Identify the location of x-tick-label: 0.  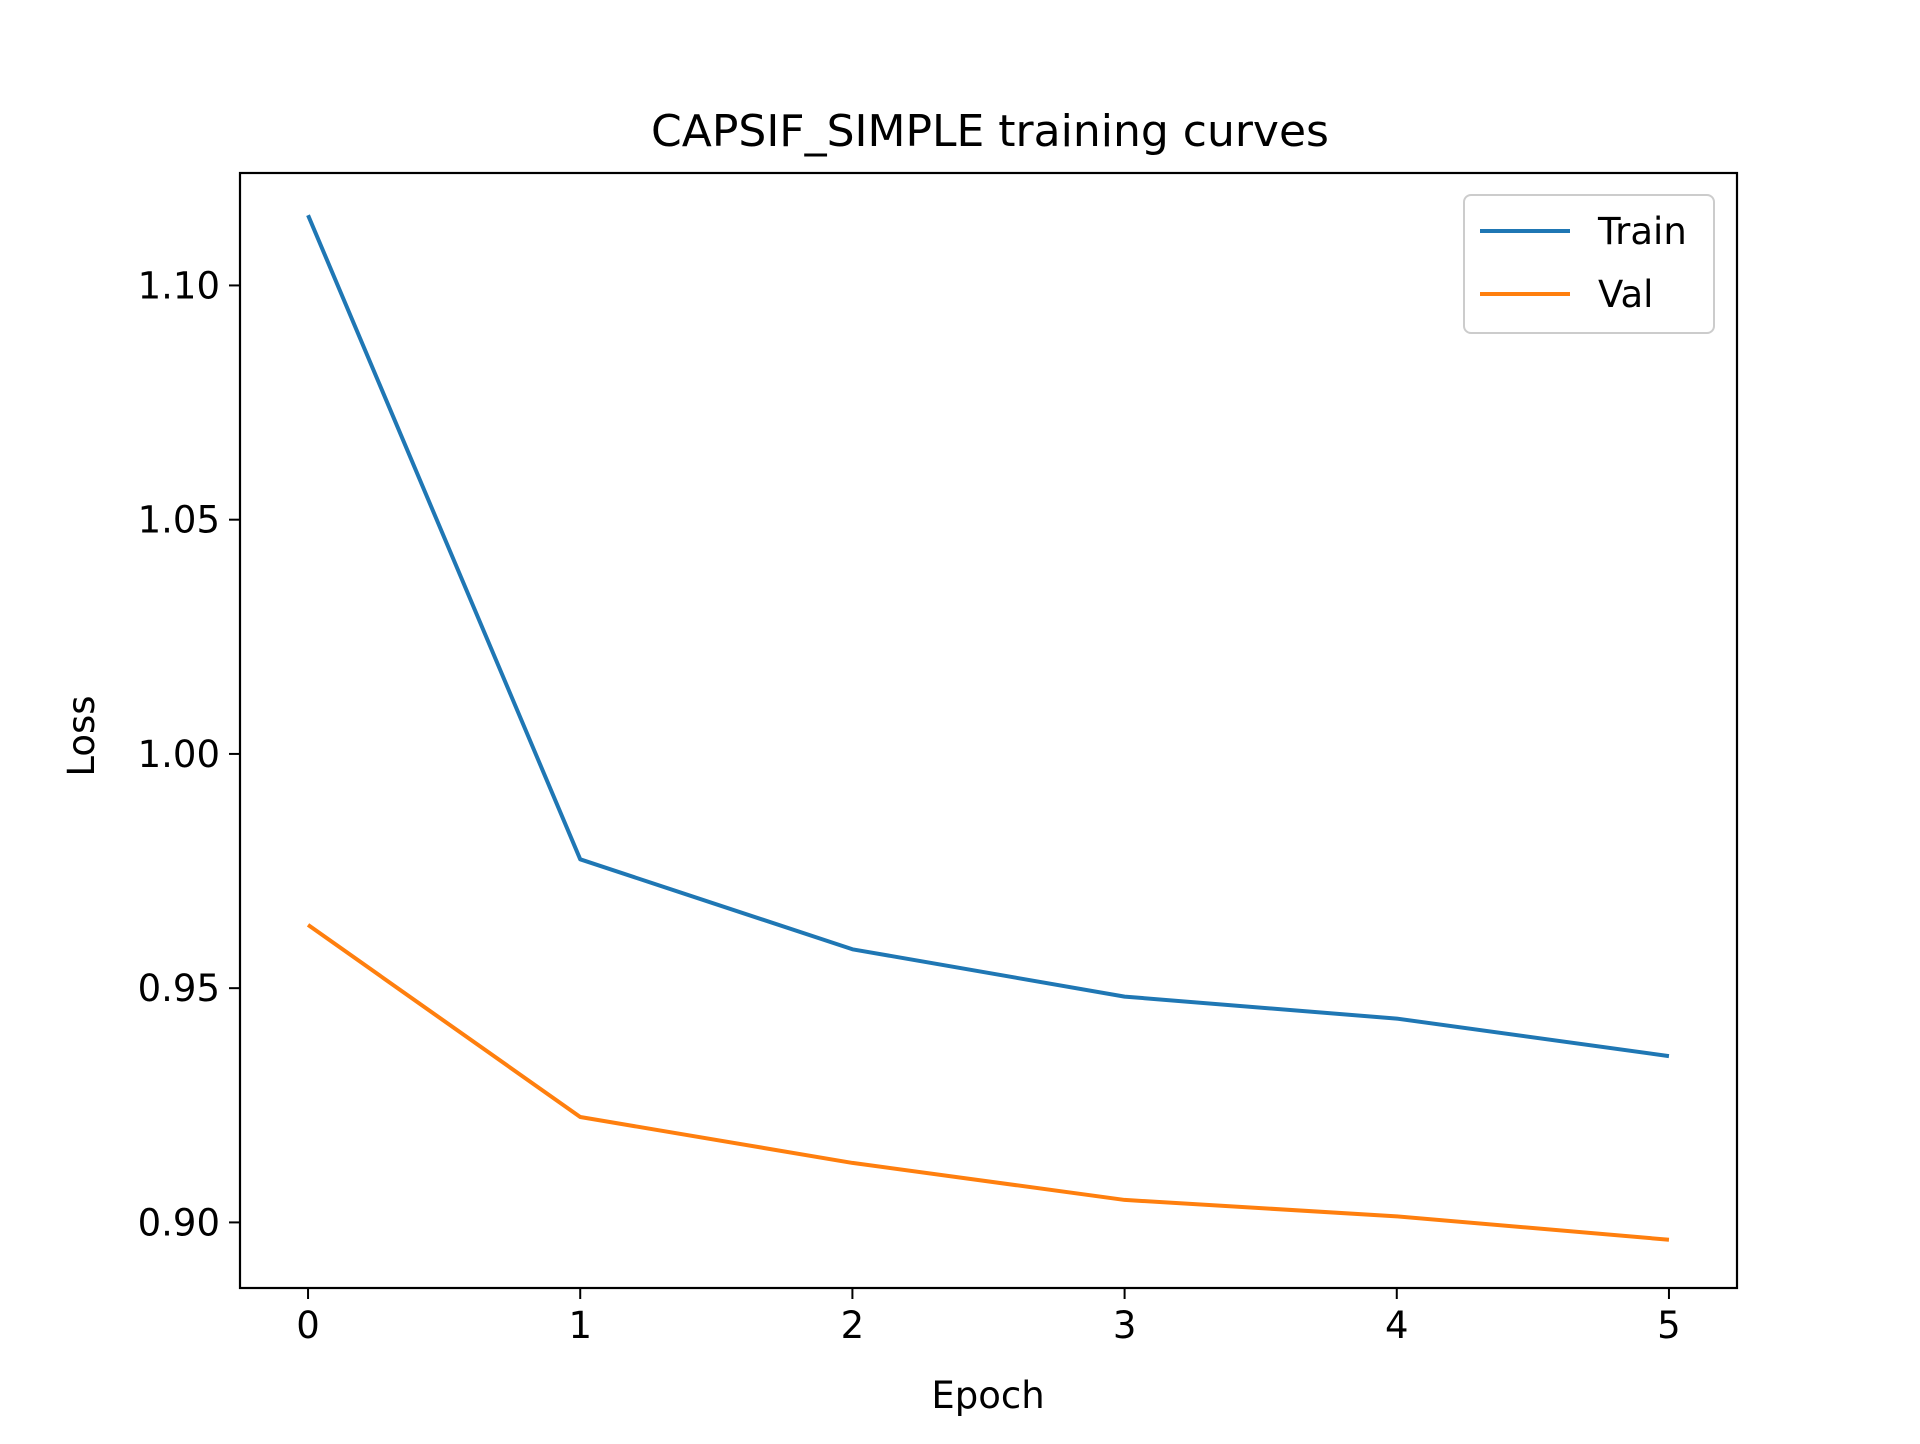
(308, 1325).